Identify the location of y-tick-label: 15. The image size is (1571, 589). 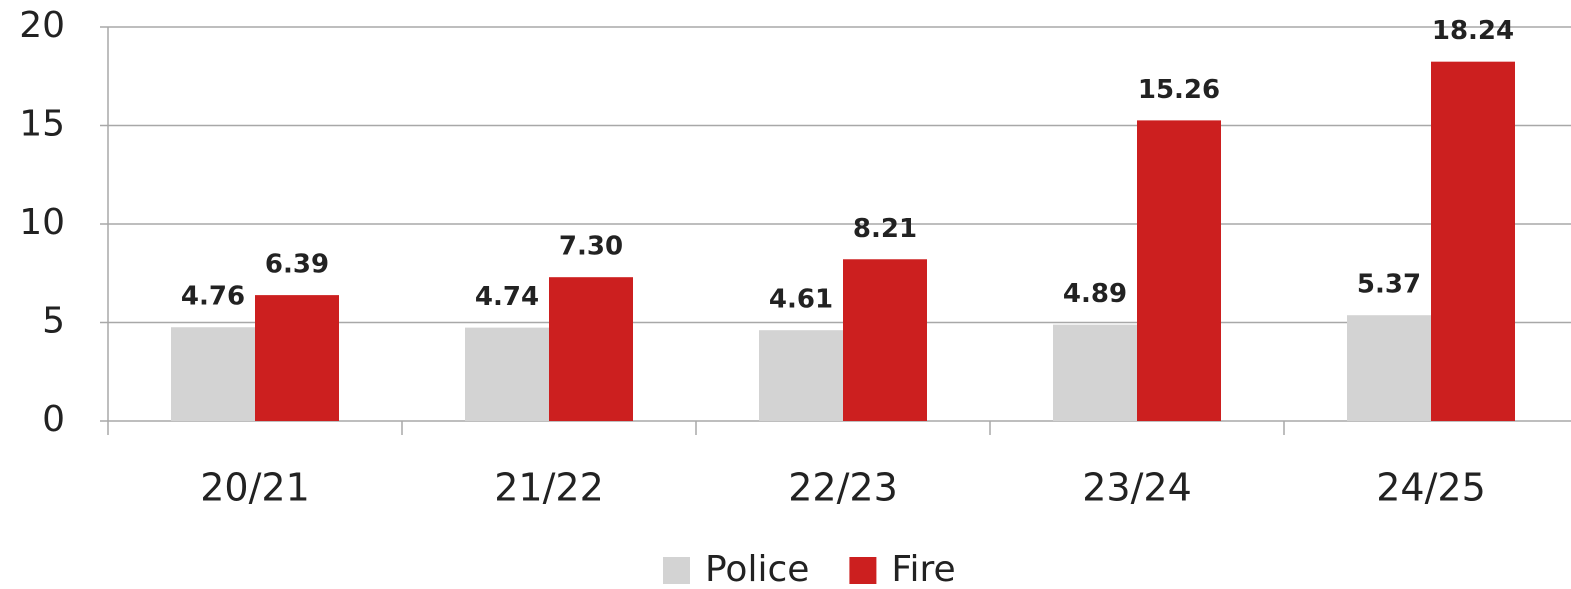
(42, 124).